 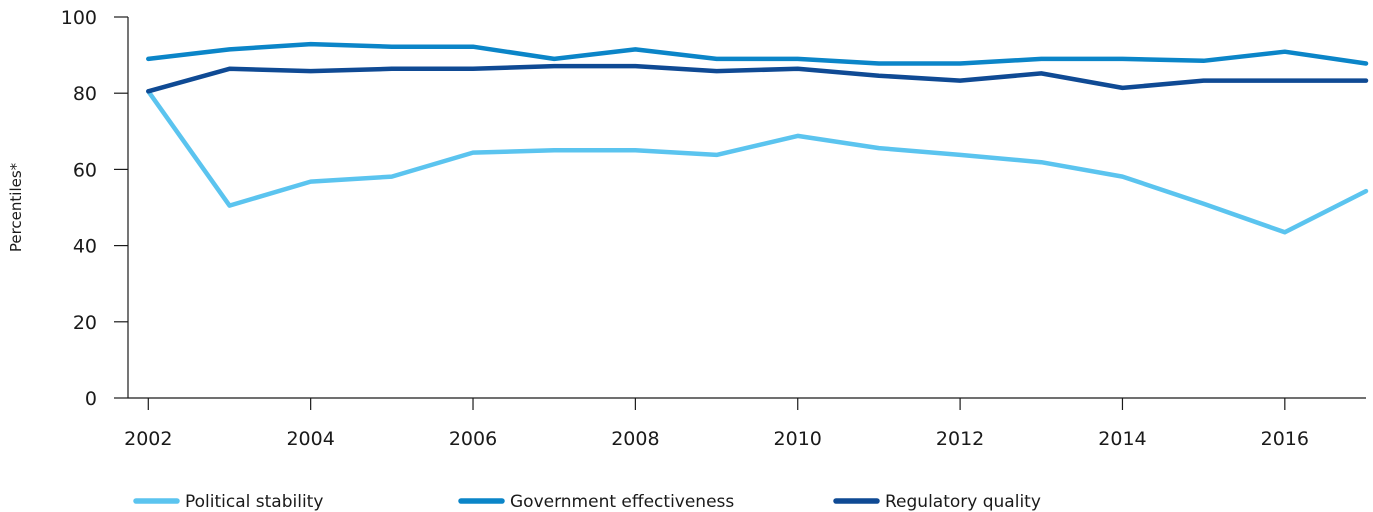 What do you see at coordinates (148, 439) in the screenshot?
I see `x-tick-label: 2002` at bounding box center [148, 439].